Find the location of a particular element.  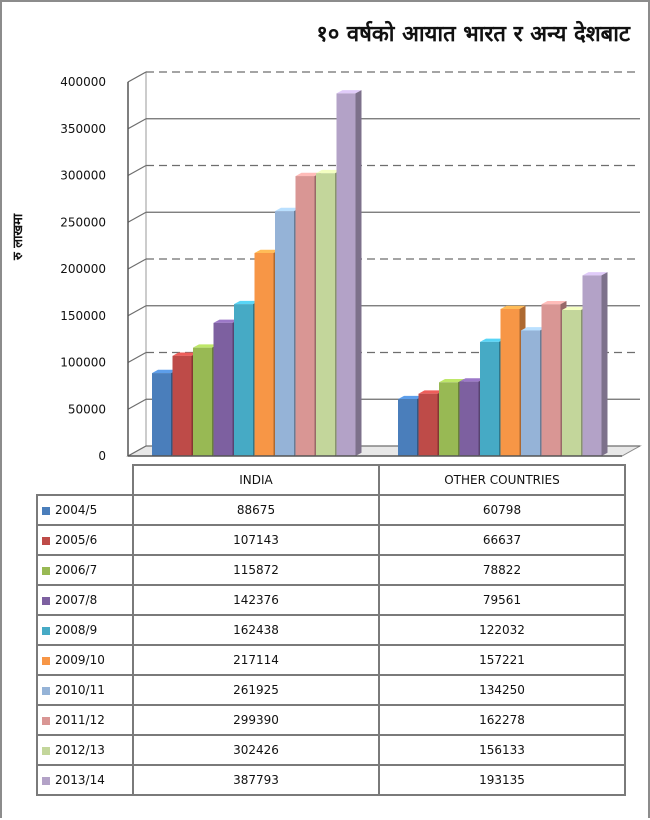

table-corner is located at coordinates (85, 480).